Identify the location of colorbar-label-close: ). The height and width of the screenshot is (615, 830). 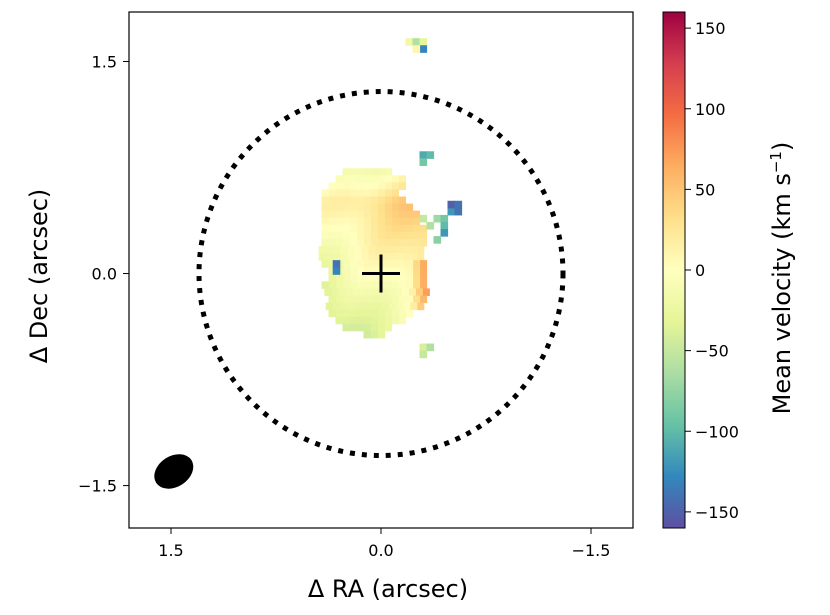
(782, 146).